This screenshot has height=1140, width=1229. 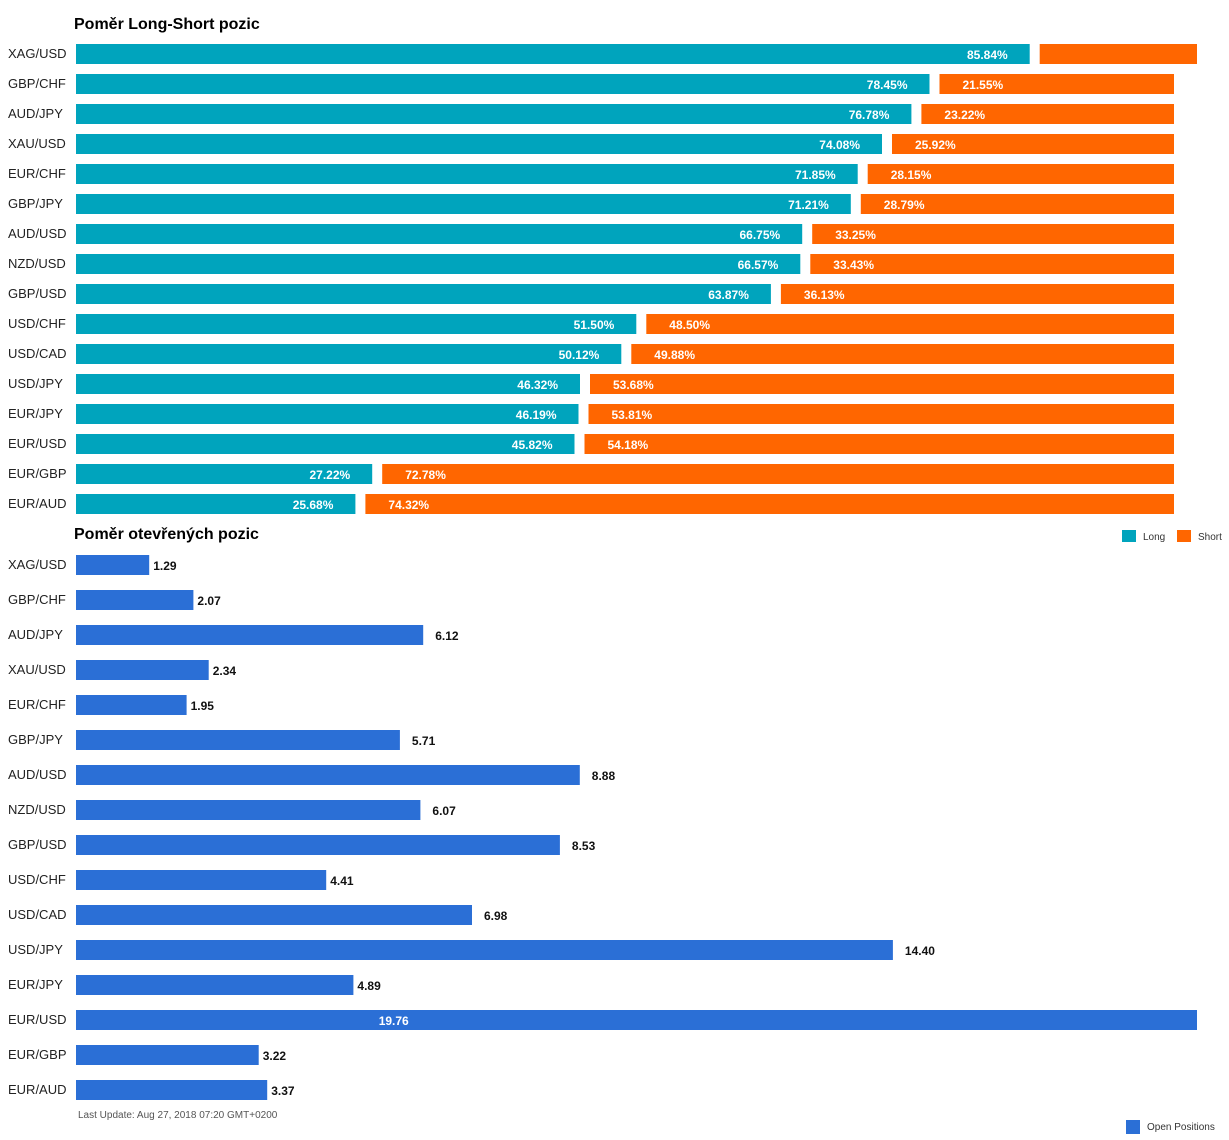 I want to click on open-positions-value-label-eur-usd: 19.76, so click(x=394, y=1021).